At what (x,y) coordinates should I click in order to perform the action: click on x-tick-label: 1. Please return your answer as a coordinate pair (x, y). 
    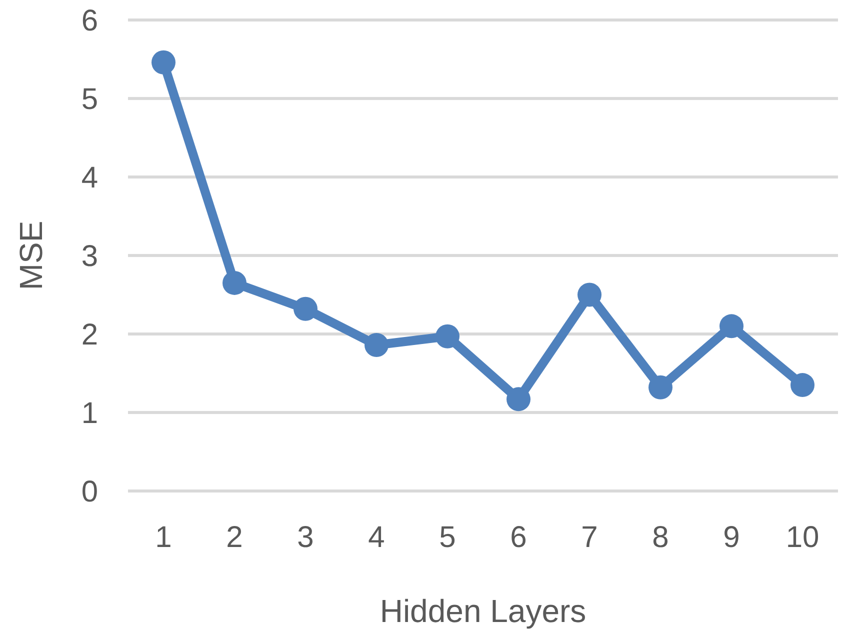
    Looking at the image, I should click on (163, 537).